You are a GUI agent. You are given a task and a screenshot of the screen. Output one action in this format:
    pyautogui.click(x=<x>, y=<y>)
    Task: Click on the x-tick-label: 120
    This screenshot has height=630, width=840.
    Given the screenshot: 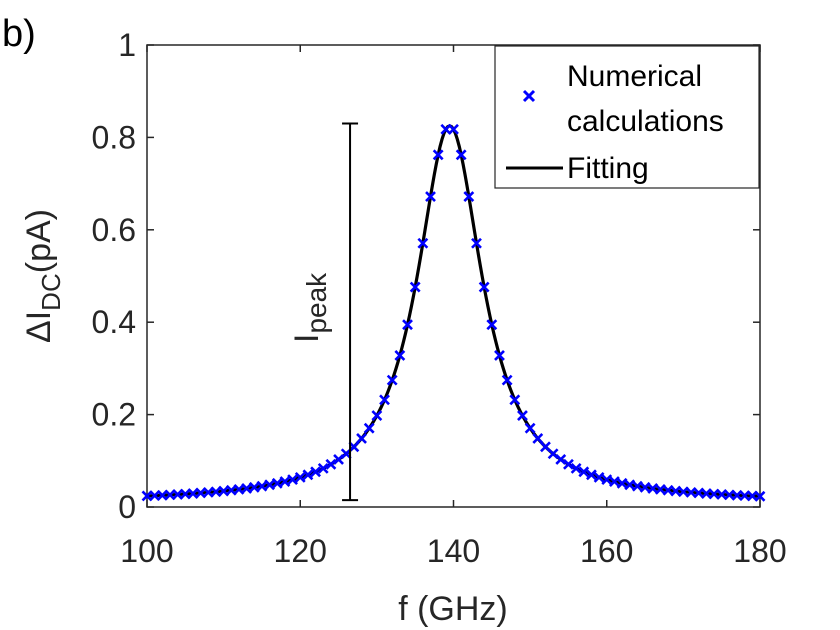 What is the action you would take?
    pyautogui.click(x=300, y=551)
    